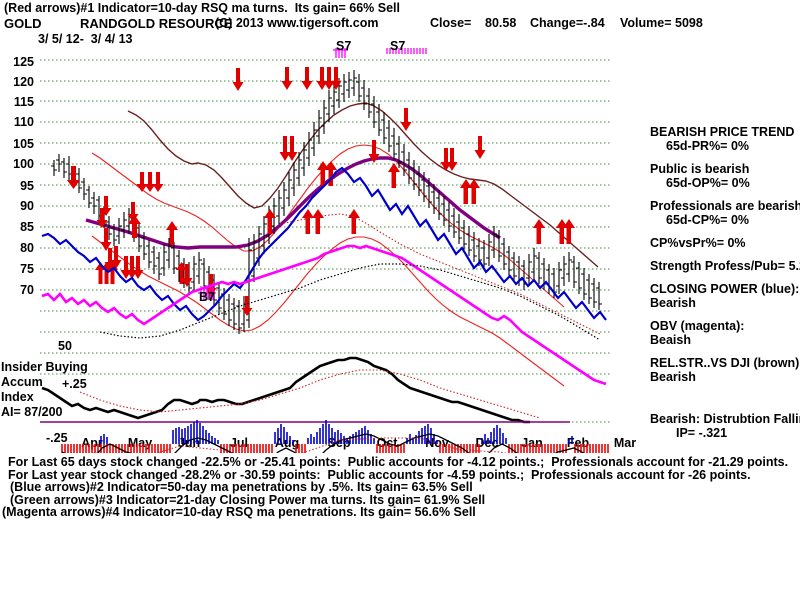 This screenshot has width=800, height=600. I want to click on closing-power-group: CLOSING POWER (blue): Bearish, so click(725, 296).